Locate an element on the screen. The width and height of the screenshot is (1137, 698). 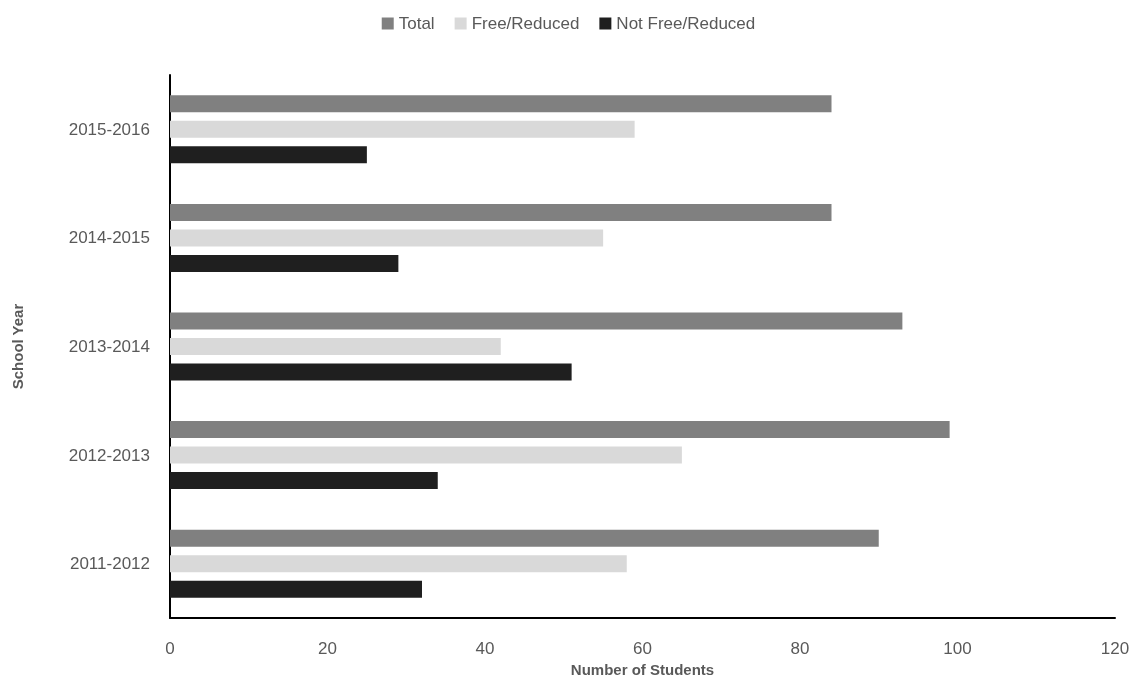
legend-label: Free/Reduced is located at coordinates (525, 23).